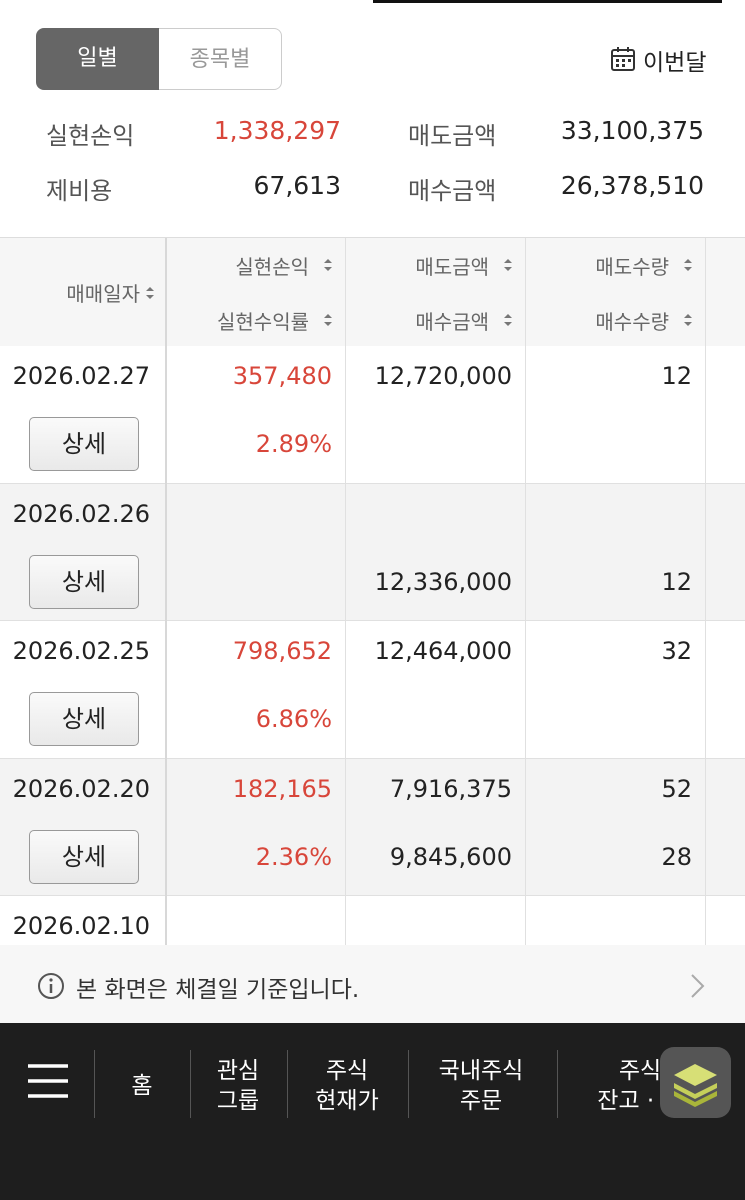 The image size is (745, 1200). What do you see at coordinates (676, 856) in the screenshot?
I see `buy-qty: 28` at bounding box center [676, 856].